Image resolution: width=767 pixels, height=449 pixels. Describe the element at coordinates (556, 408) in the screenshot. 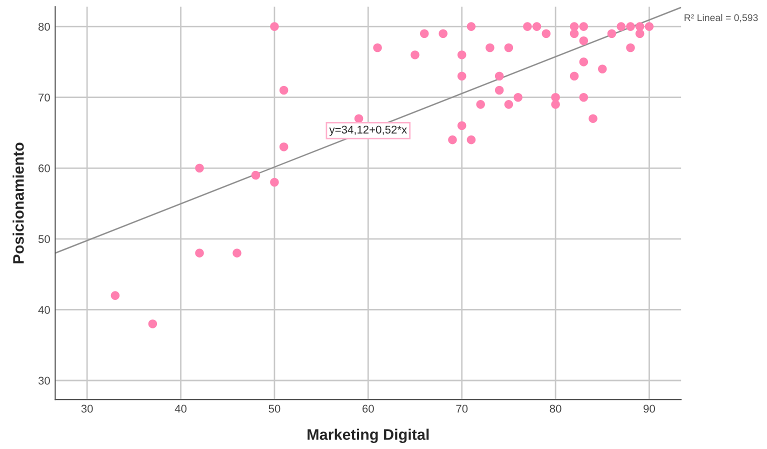

I see `x-tick-label: 80` at that location.